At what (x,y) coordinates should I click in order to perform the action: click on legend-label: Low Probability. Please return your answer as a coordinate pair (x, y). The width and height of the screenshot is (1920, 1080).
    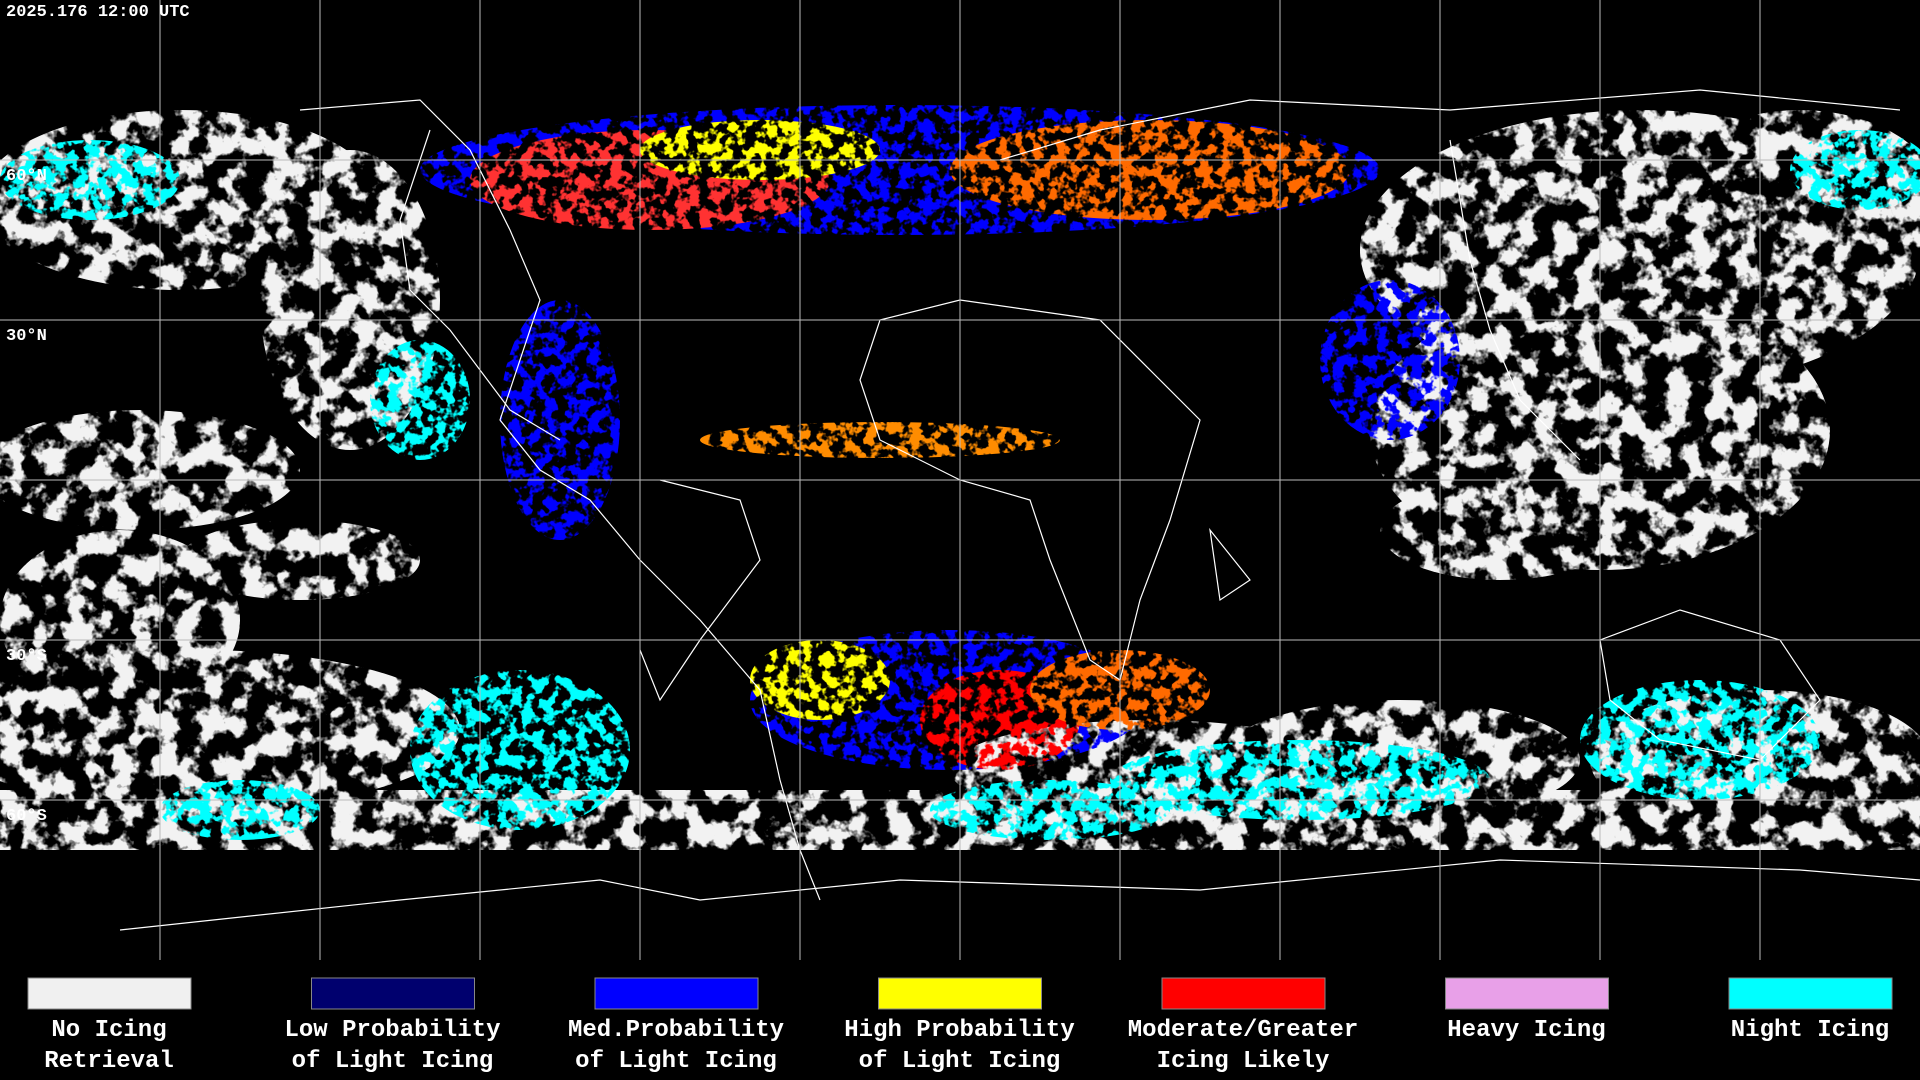
    Looking at the image, I should click on (392, 1030).